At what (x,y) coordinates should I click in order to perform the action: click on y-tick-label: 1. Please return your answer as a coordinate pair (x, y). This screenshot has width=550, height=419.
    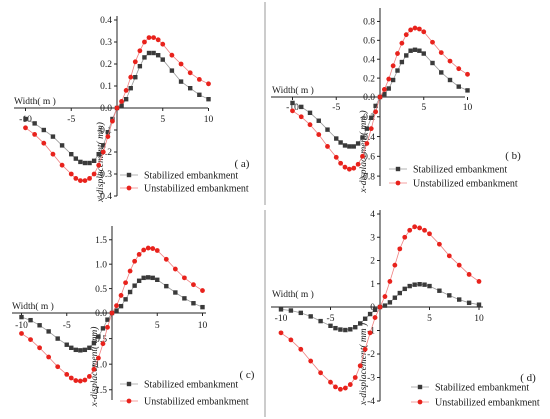
    Looking at the image, I should click on (372, 285).